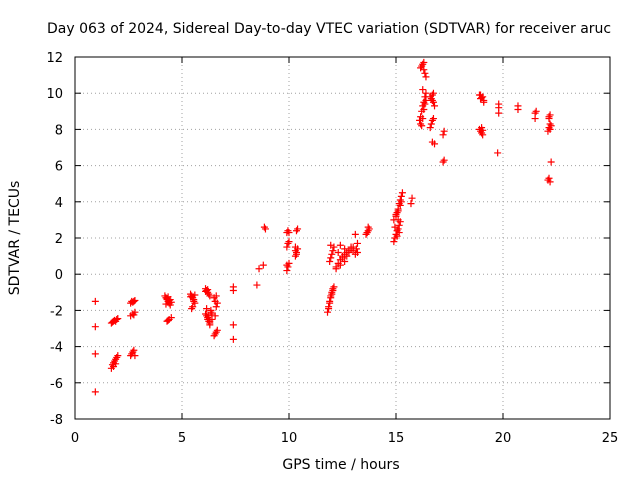 Image resolution: width=640 pixels, height=480 pixels. What do you see at coordinates (75, 438) in the screenshot?
I see `x-tick-label: 0` at bounding box center [75, 438].